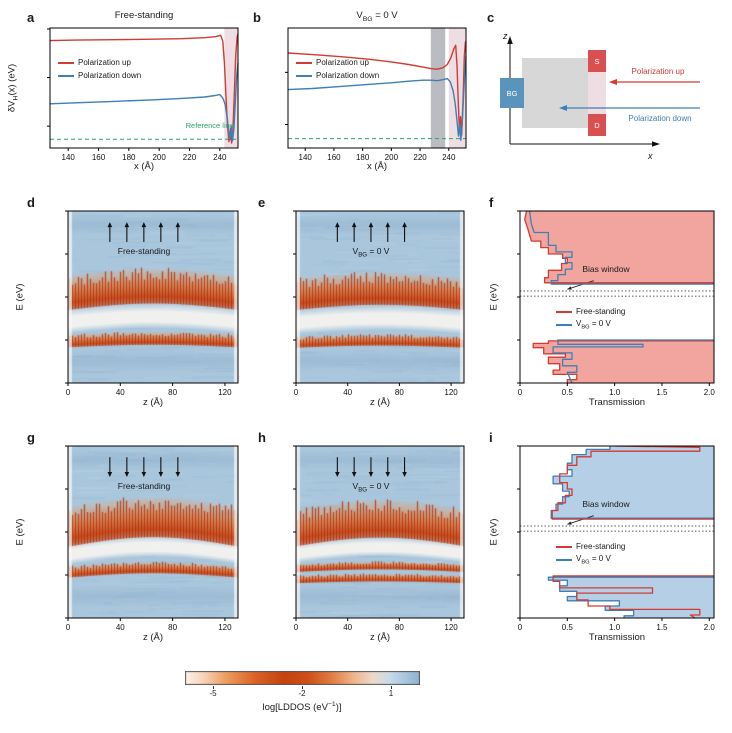 Image resolution: width=732 pixels, height=733 pixels. What do you see at coordinates (262, 202) in the screenshot?
I see `panel-label-e: e` at bounding box center [262, 202].